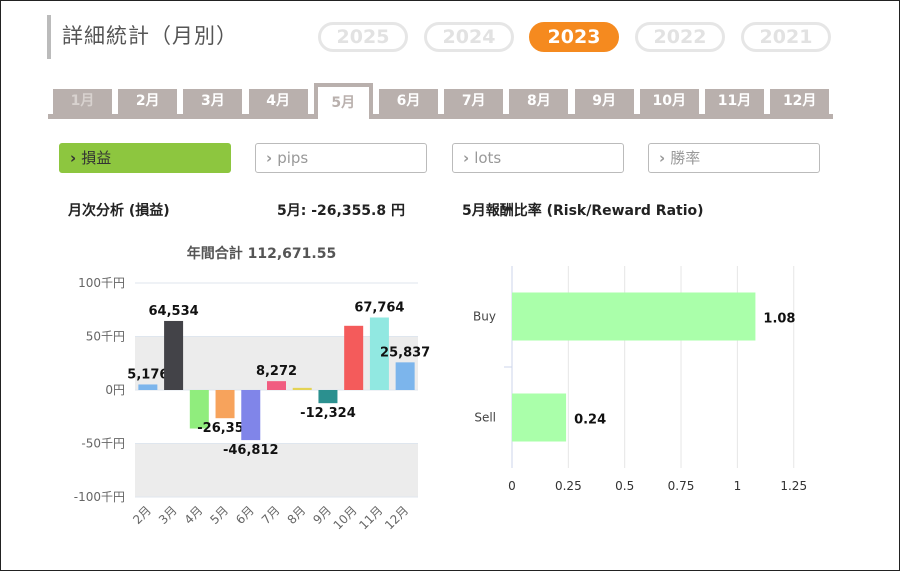  What do you see at coordinates (328, 413) in the screenshot?
I see `data-label: -12,324` at bounding box center [328, 413].